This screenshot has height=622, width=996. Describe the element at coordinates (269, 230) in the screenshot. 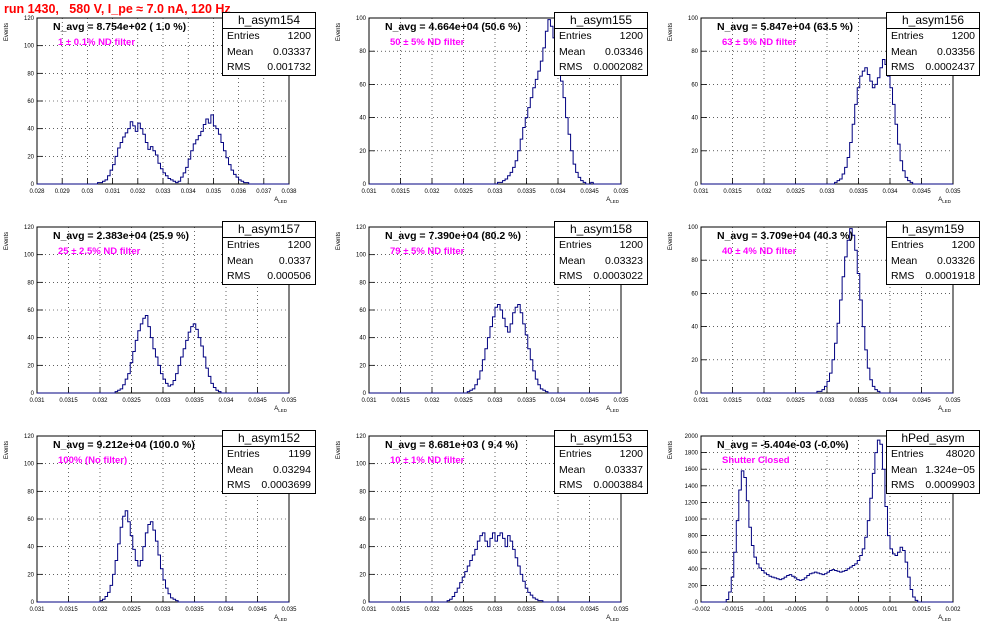

I see `histogram-name: h_asym157` at that location.